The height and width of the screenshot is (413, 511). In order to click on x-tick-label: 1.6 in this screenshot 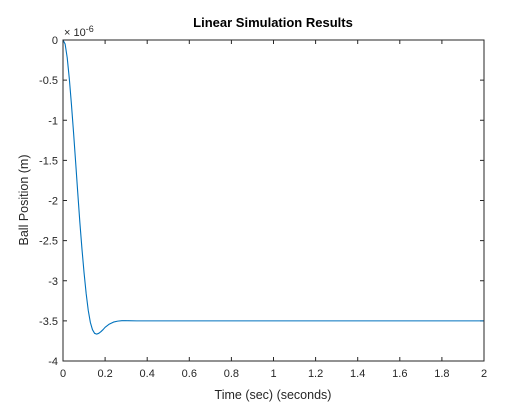, I will do `click(399, 374)`.